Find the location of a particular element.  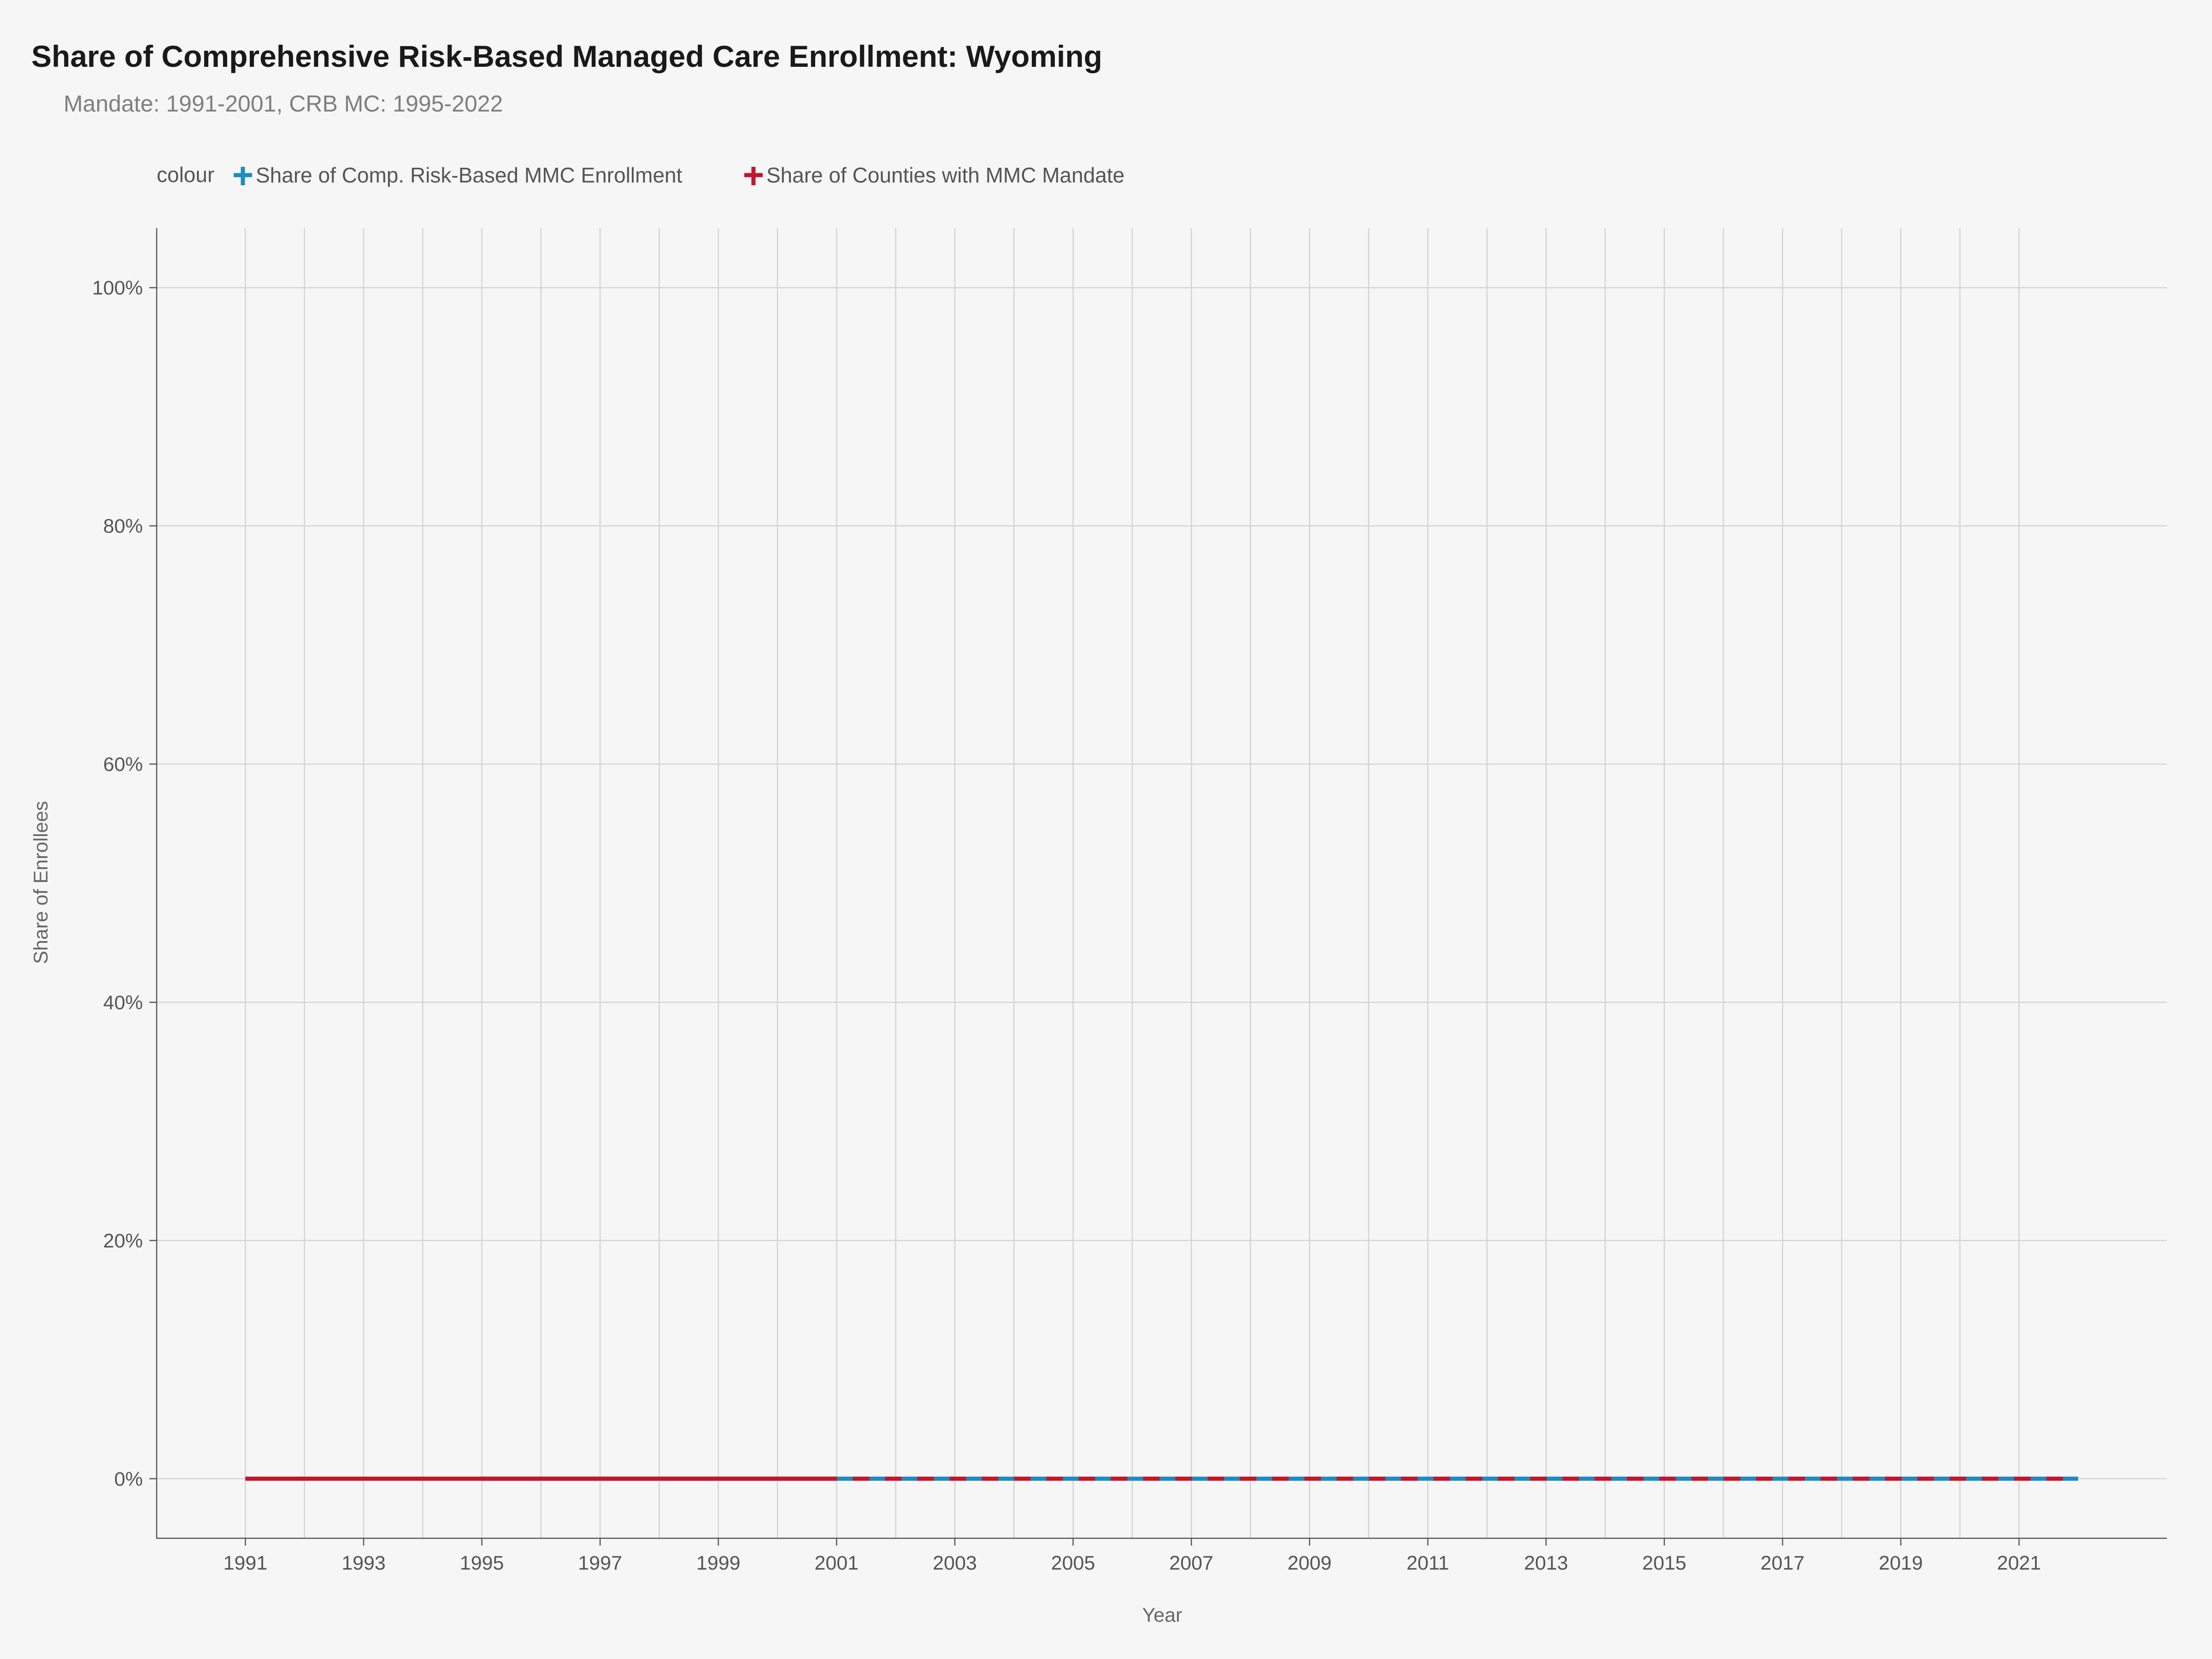

y-tick-label: 100% is located at coordinates (117, 288).